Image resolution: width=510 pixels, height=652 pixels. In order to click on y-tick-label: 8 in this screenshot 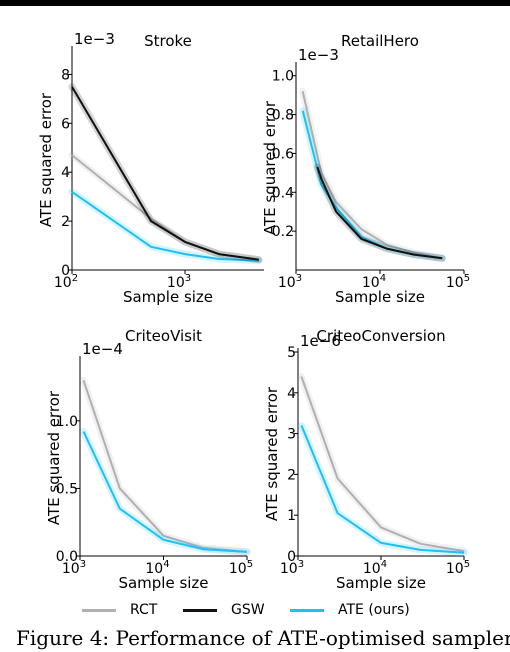, I will do `click(65, 75)`.